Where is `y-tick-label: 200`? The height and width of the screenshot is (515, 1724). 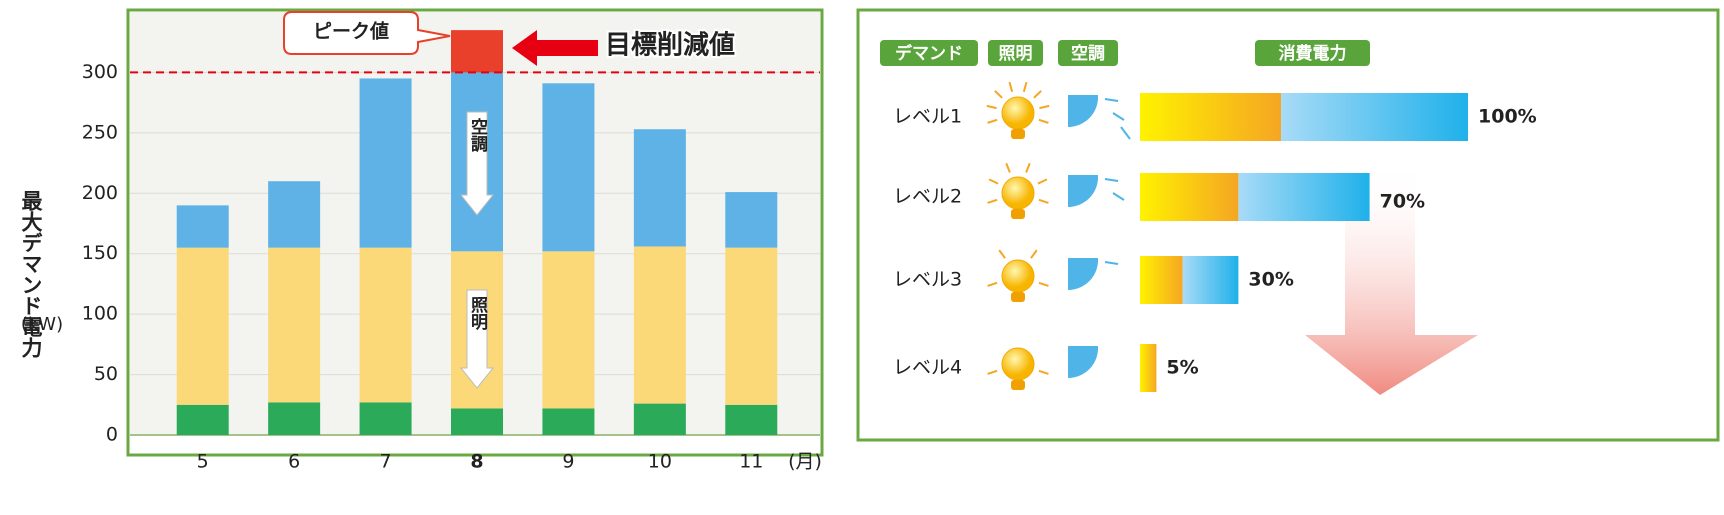 y-tick-label: 200 is located at coordinates (100, 193).